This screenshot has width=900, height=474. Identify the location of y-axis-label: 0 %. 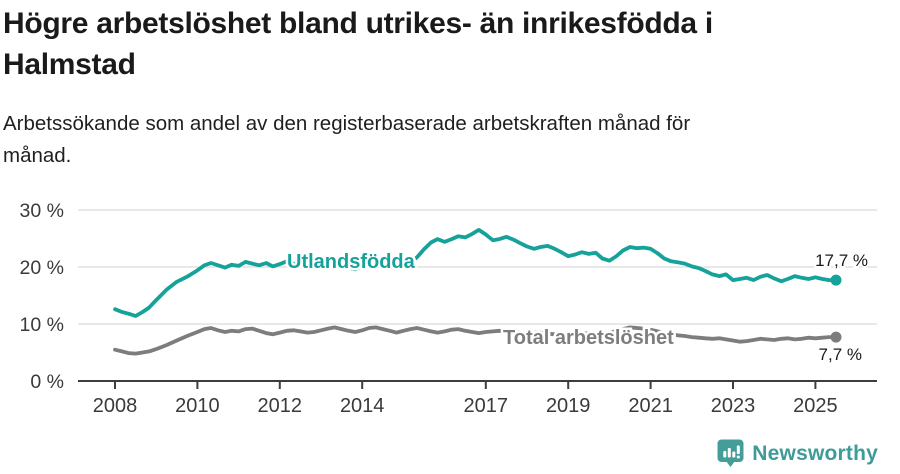
(47, 382).